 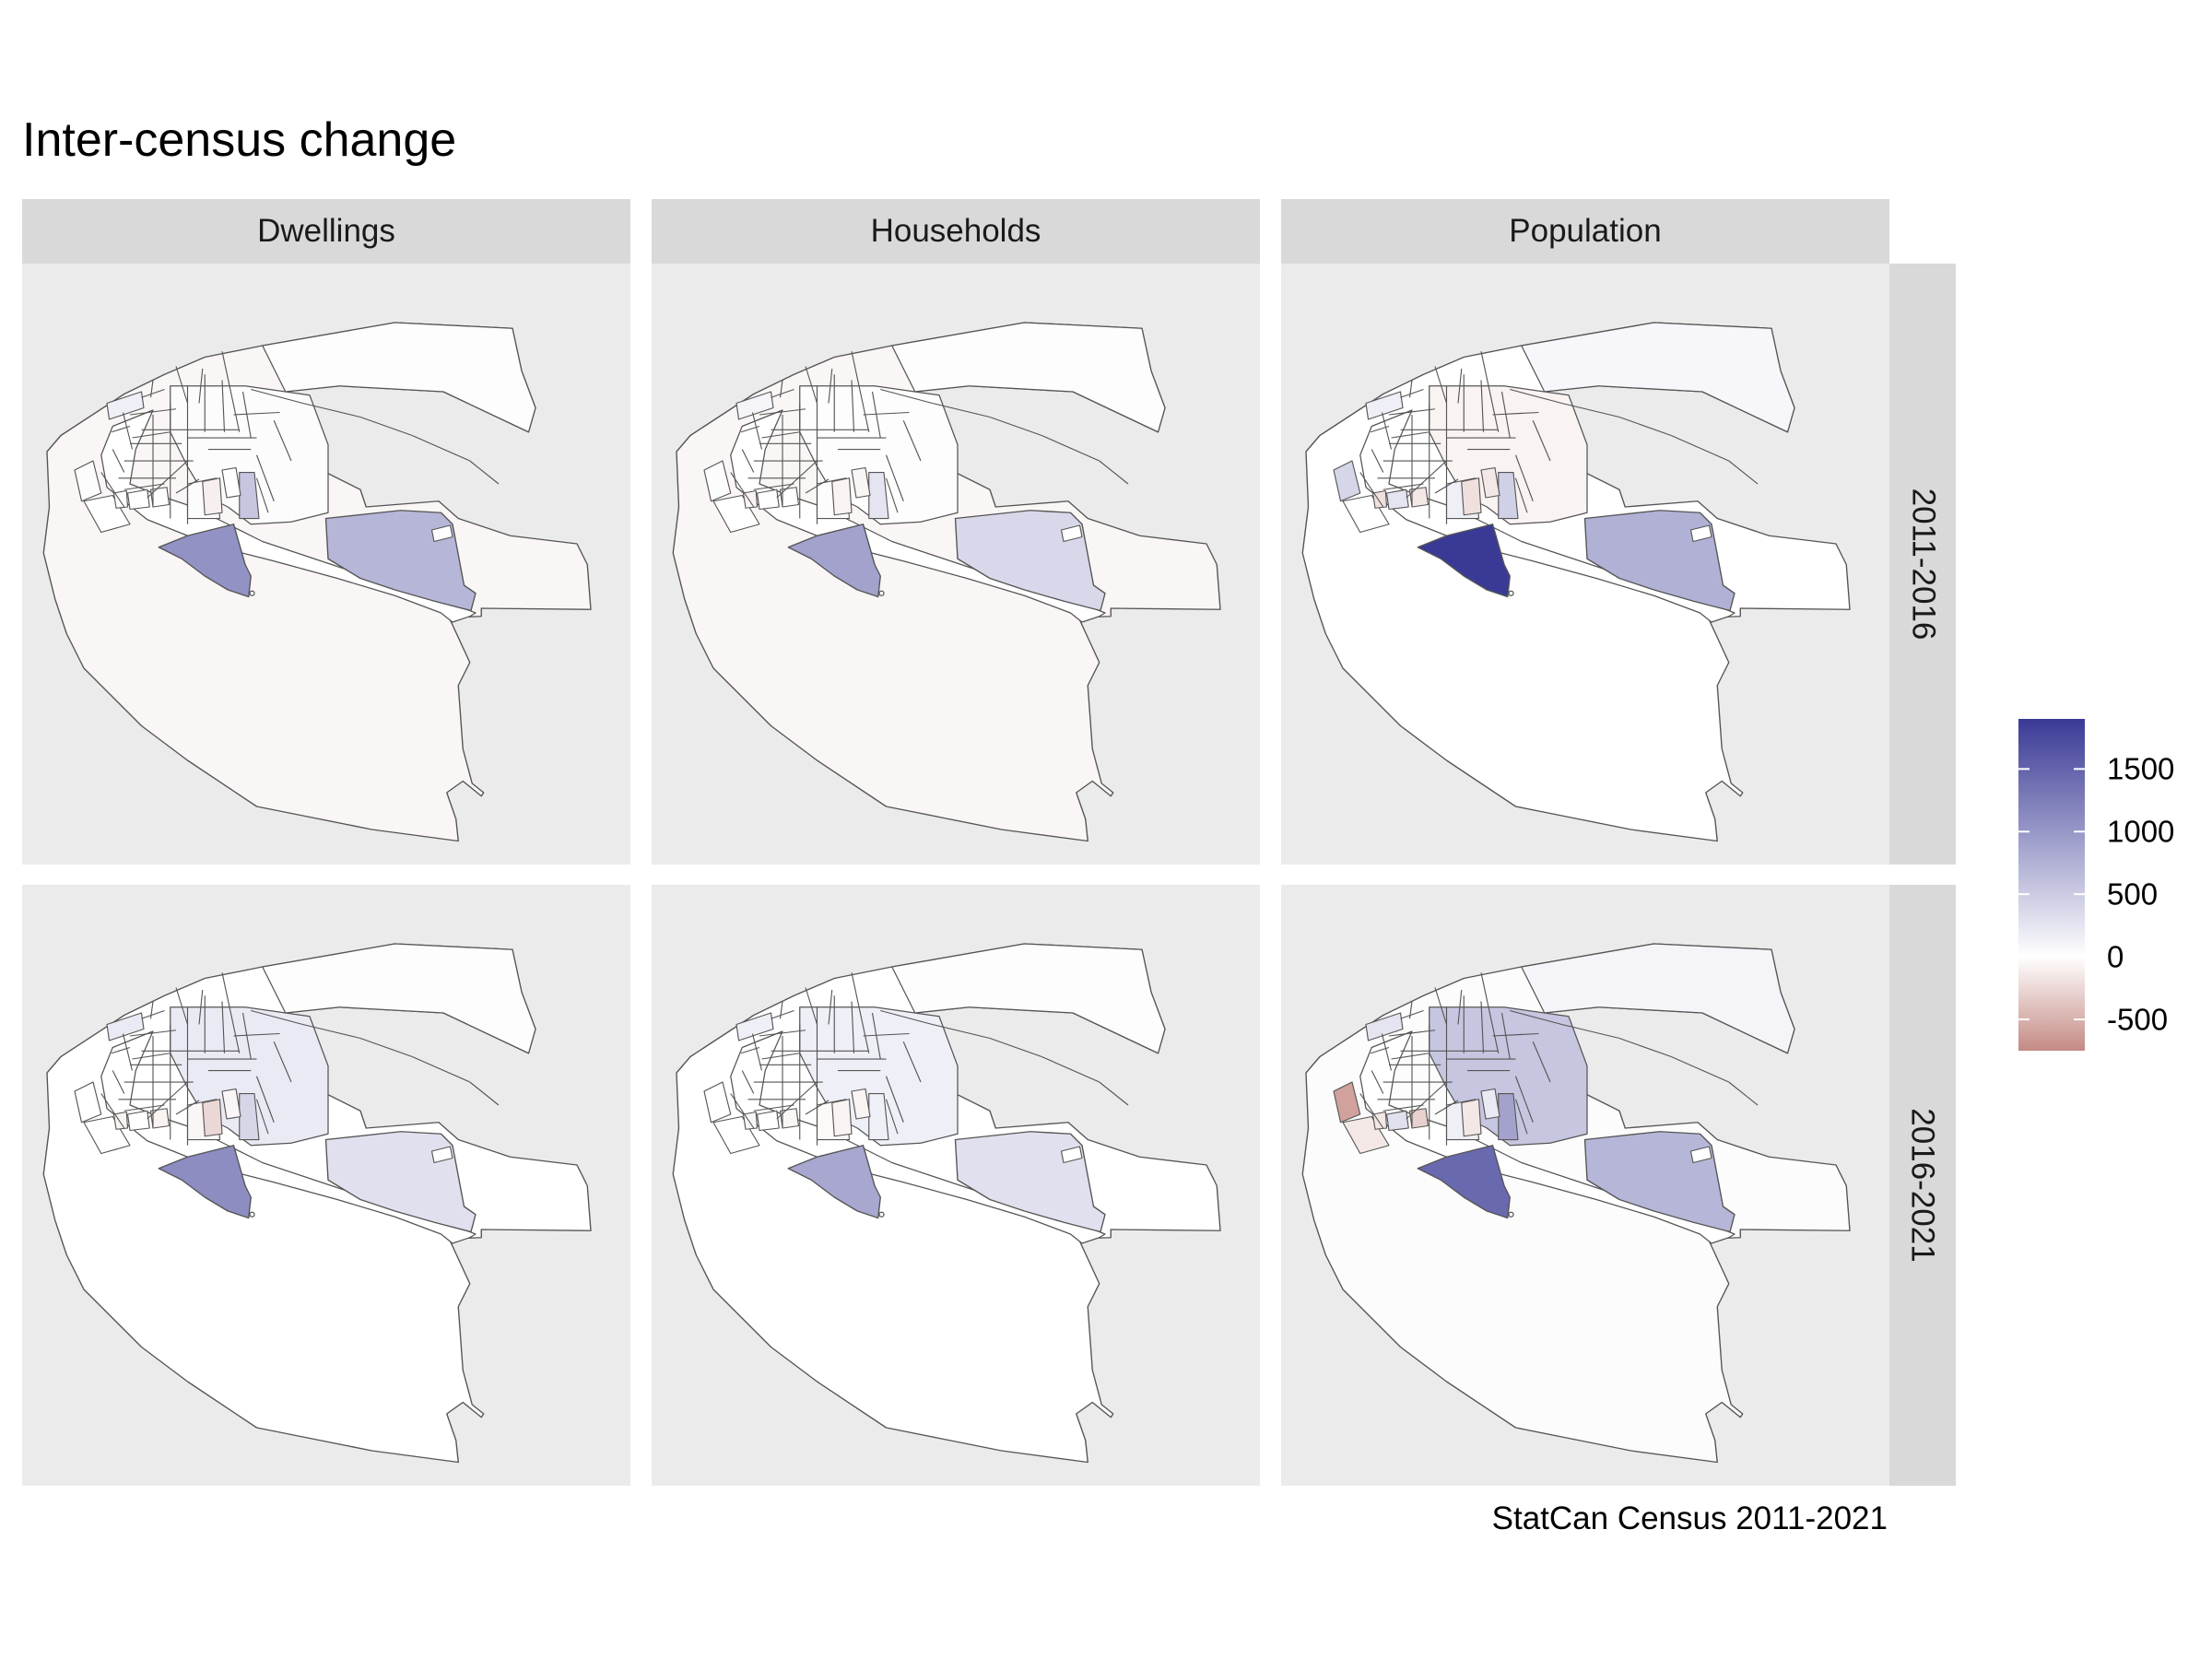 What do you see at coordinates (1689, 1518) in the screenshot?
I see `source-caption: StatCan Census 2011-2021` at bounding box center [1689, 1518].